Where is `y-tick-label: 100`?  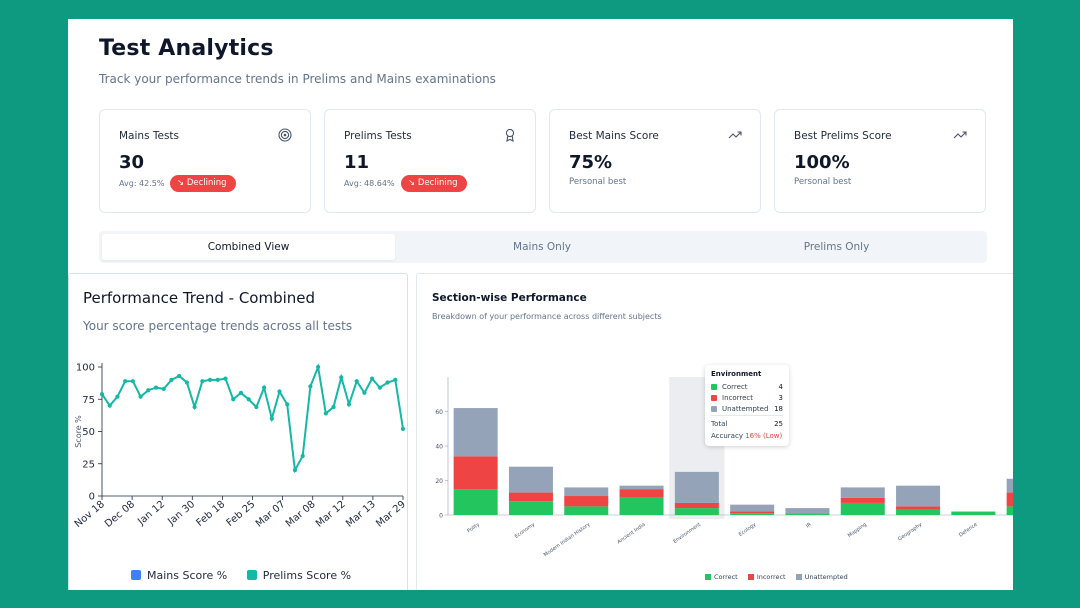
y-tick-label: 100 is located at coordinates (85, 368).